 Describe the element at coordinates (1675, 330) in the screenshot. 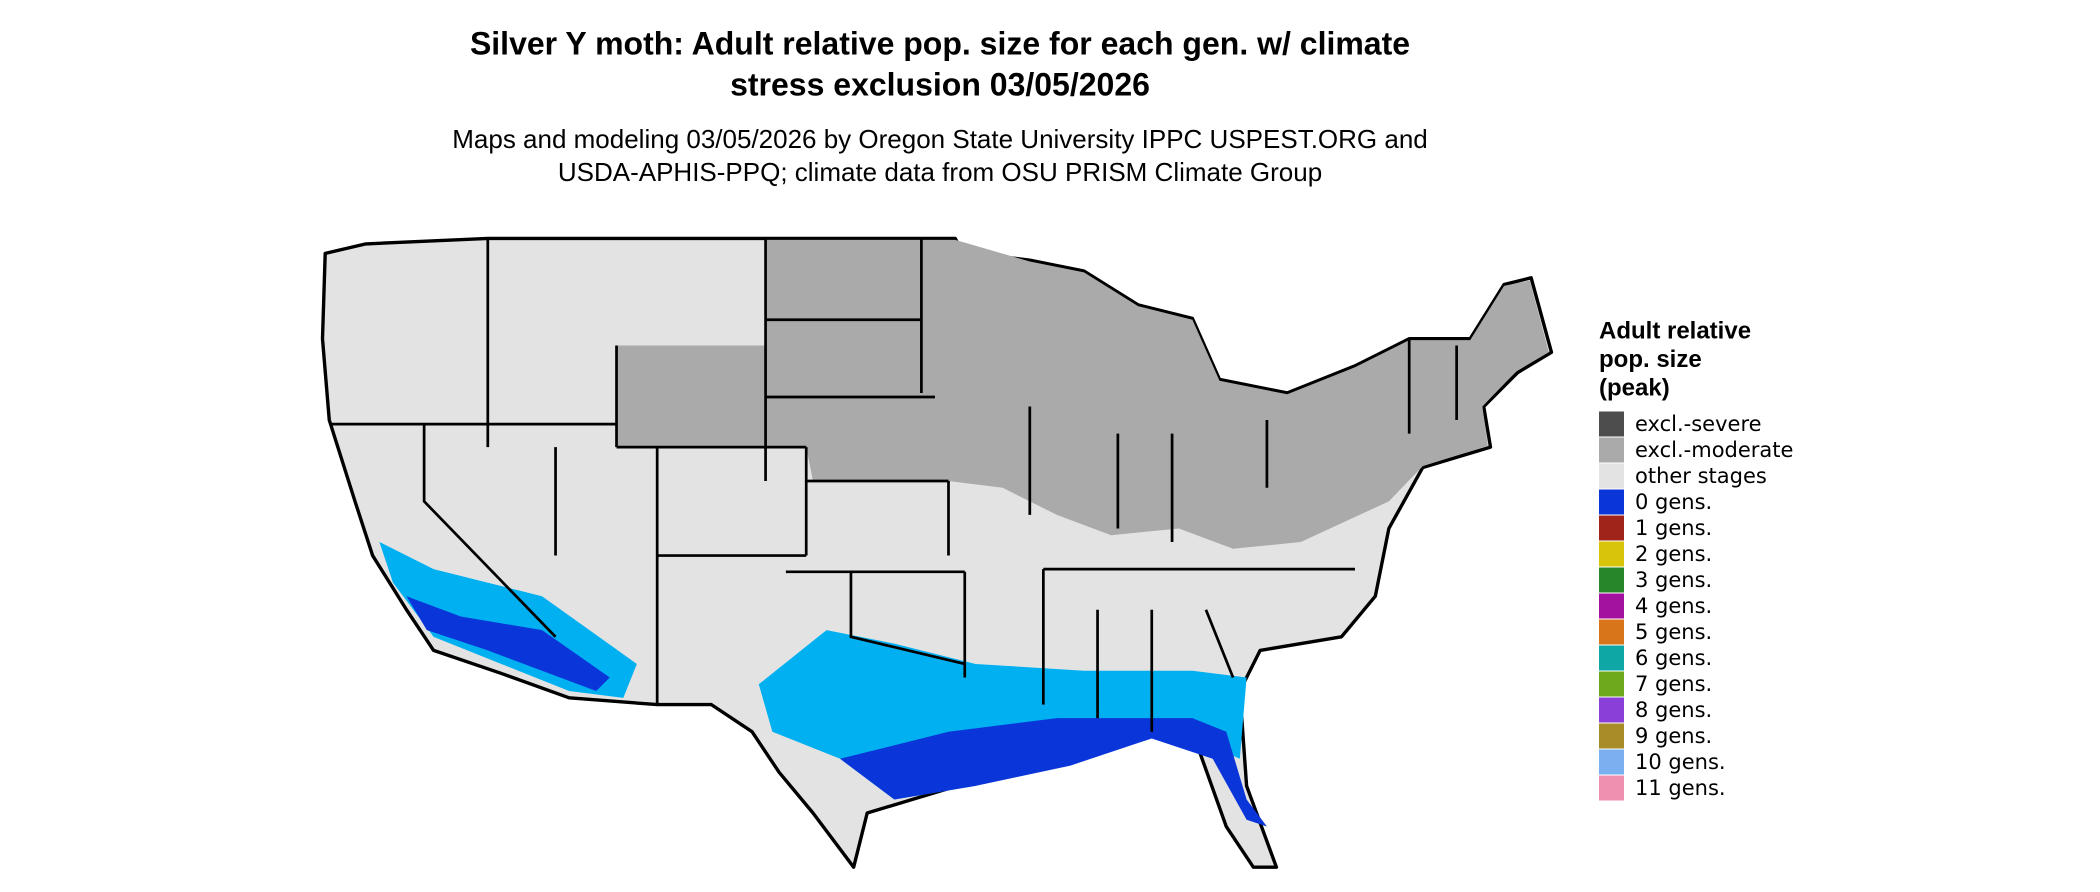

I see `legend-title: Adult relative` at that location.